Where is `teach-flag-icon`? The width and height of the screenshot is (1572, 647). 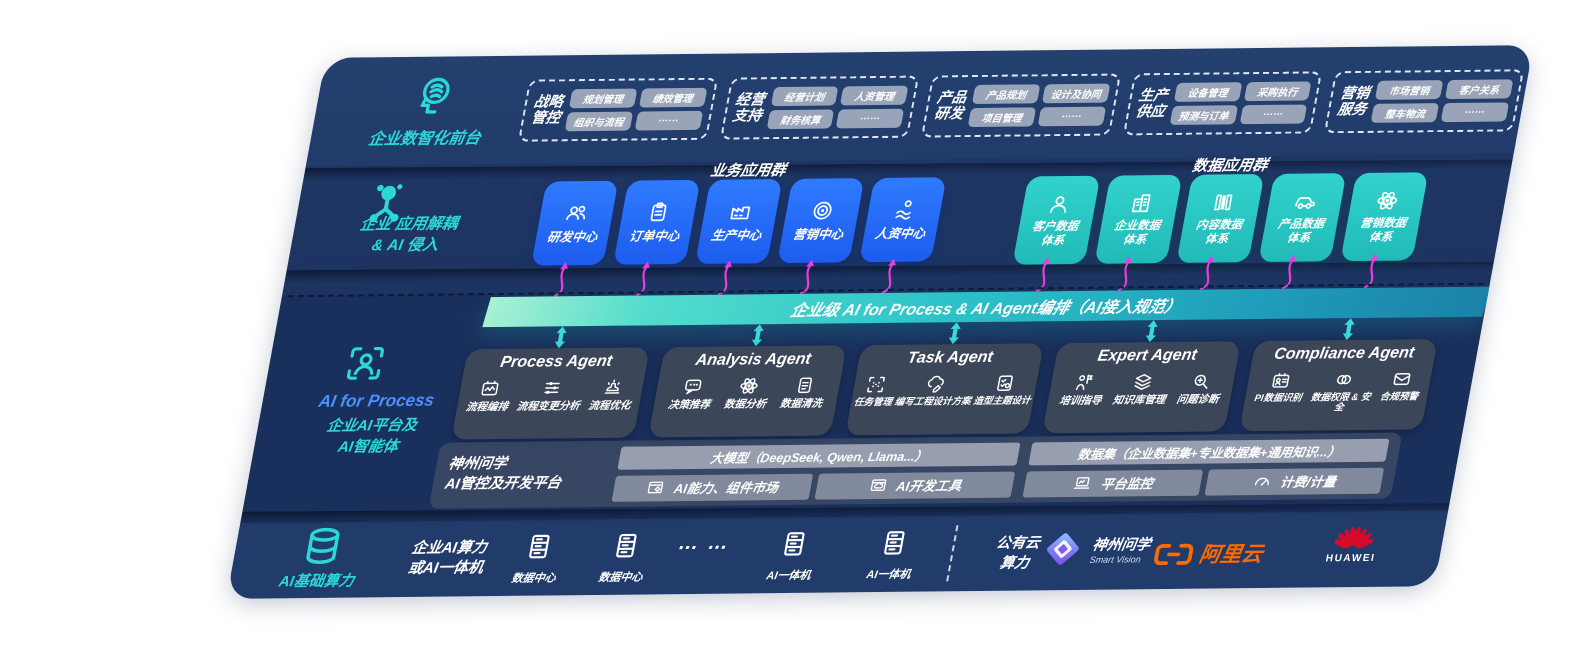
teach-flag-icon is located at coordinates (1083, 382).